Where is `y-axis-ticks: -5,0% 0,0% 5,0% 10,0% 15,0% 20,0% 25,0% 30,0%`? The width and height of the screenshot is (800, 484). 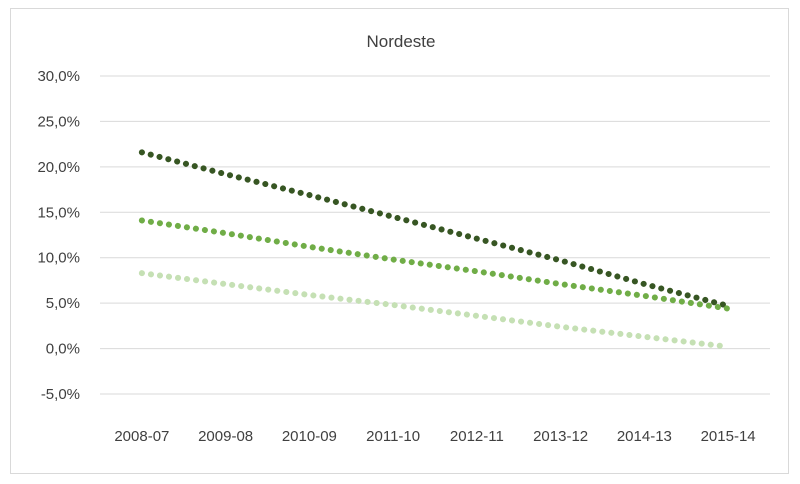 y-axis-ticks: -5,0% 0,0% 5,0% 10,0% 15,0% 20,0% 25,0% 30,0% is located at coordinates (58, 235).